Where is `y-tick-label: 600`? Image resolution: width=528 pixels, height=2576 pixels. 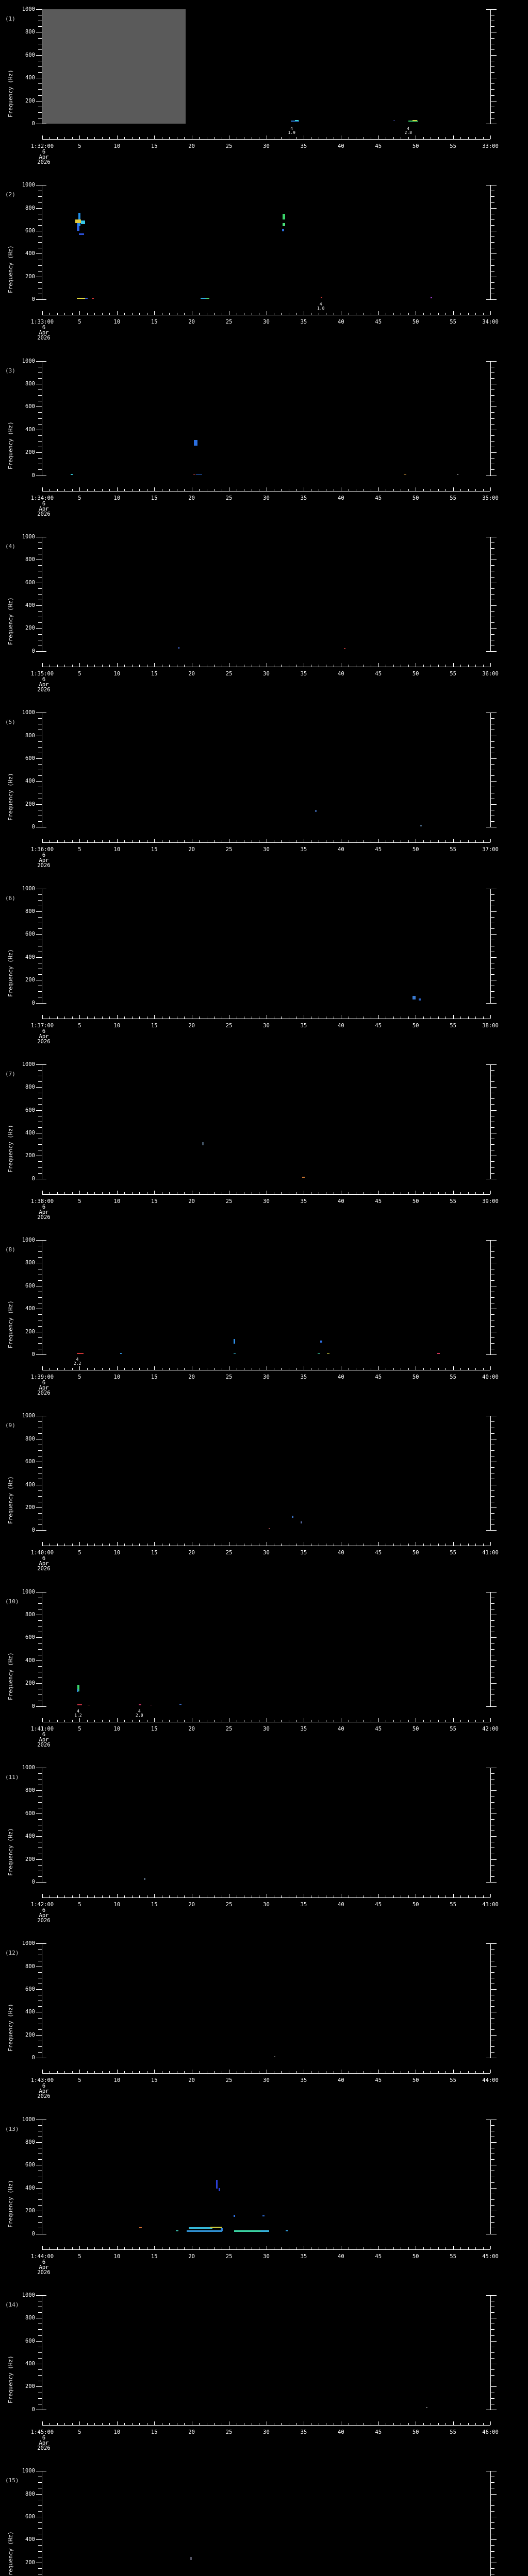 y-tick-label: 600 is located at coordinates (30, 582).